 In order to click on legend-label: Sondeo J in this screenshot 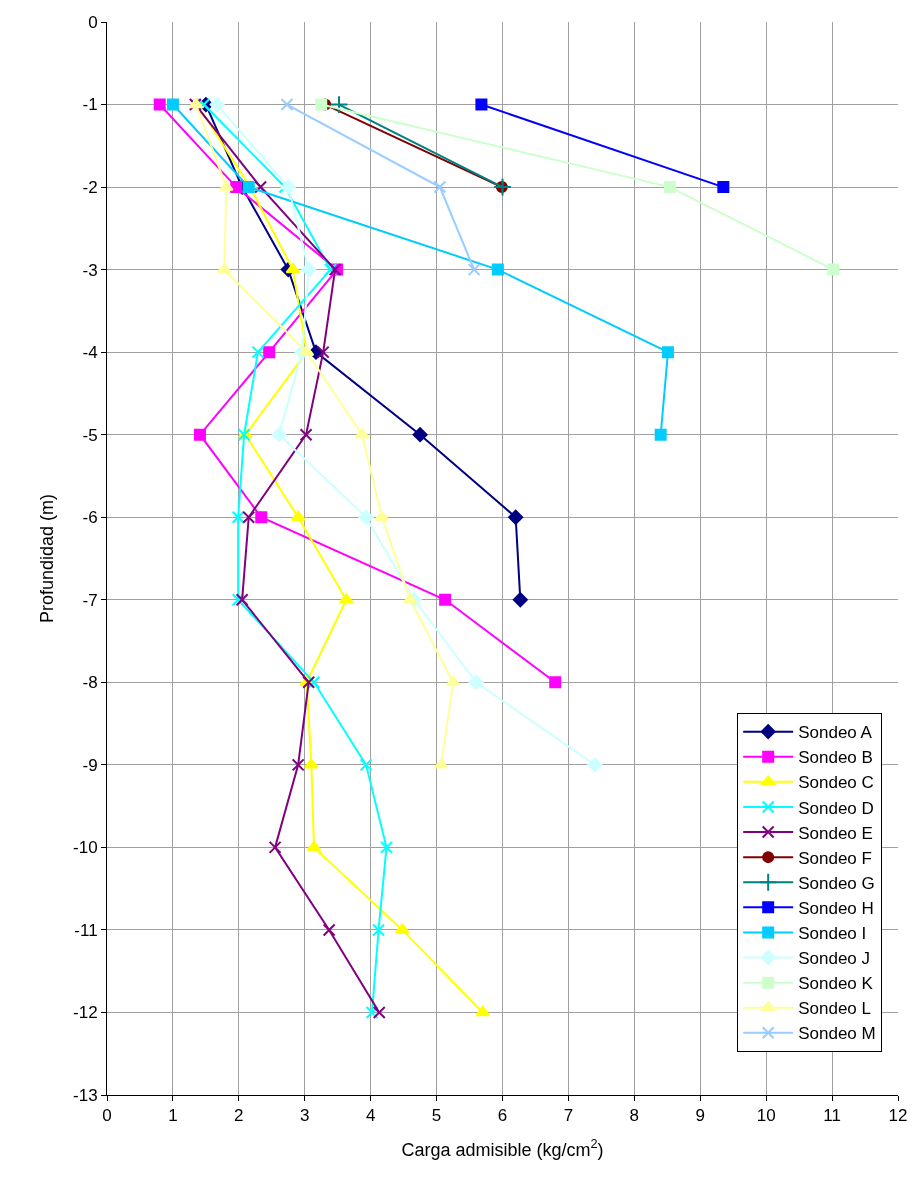, I will do `click(834, 959)`.